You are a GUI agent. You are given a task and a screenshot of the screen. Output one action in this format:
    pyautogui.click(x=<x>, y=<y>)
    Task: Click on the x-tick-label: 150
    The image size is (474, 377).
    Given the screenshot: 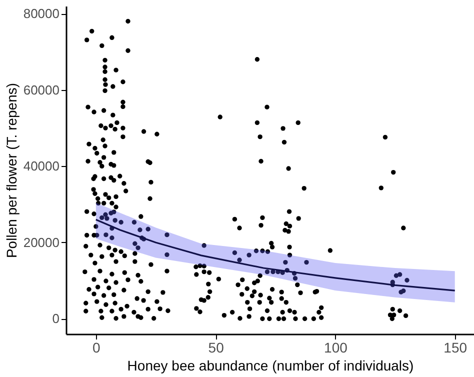 What is the action you would take?
    pyautogui.click(x=456, y=348)
    